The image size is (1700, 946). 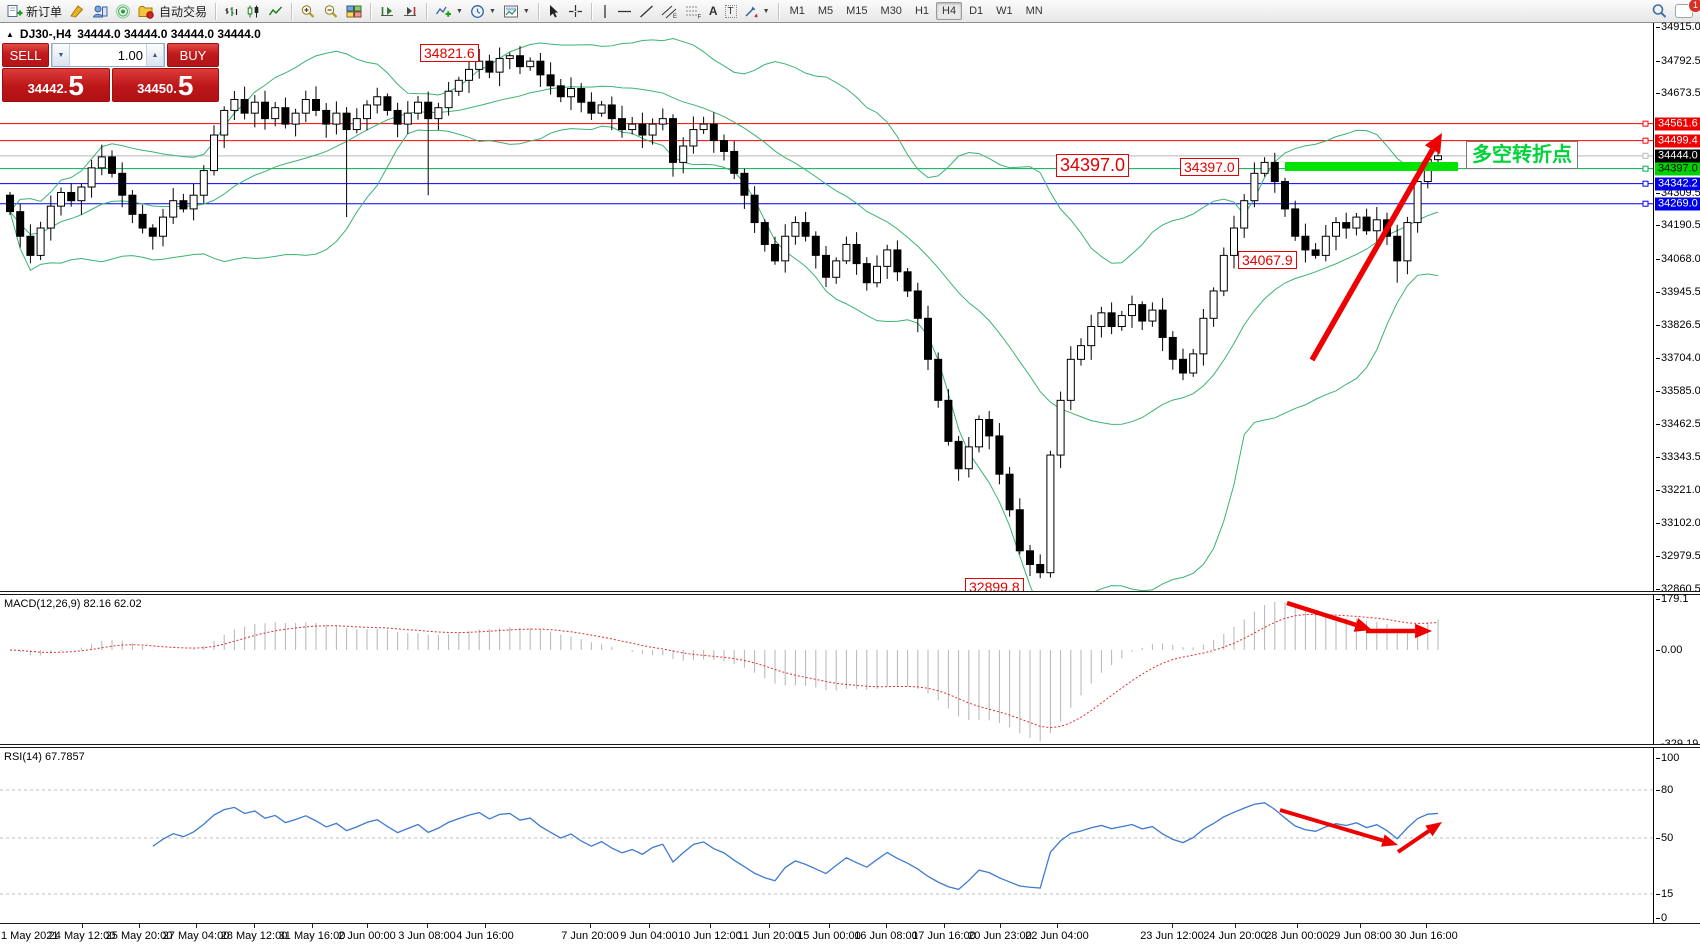 What do you see at coordinates (724, 671) in the screenshot?
I see `macd-canvas` at bounding box center [724, 671].